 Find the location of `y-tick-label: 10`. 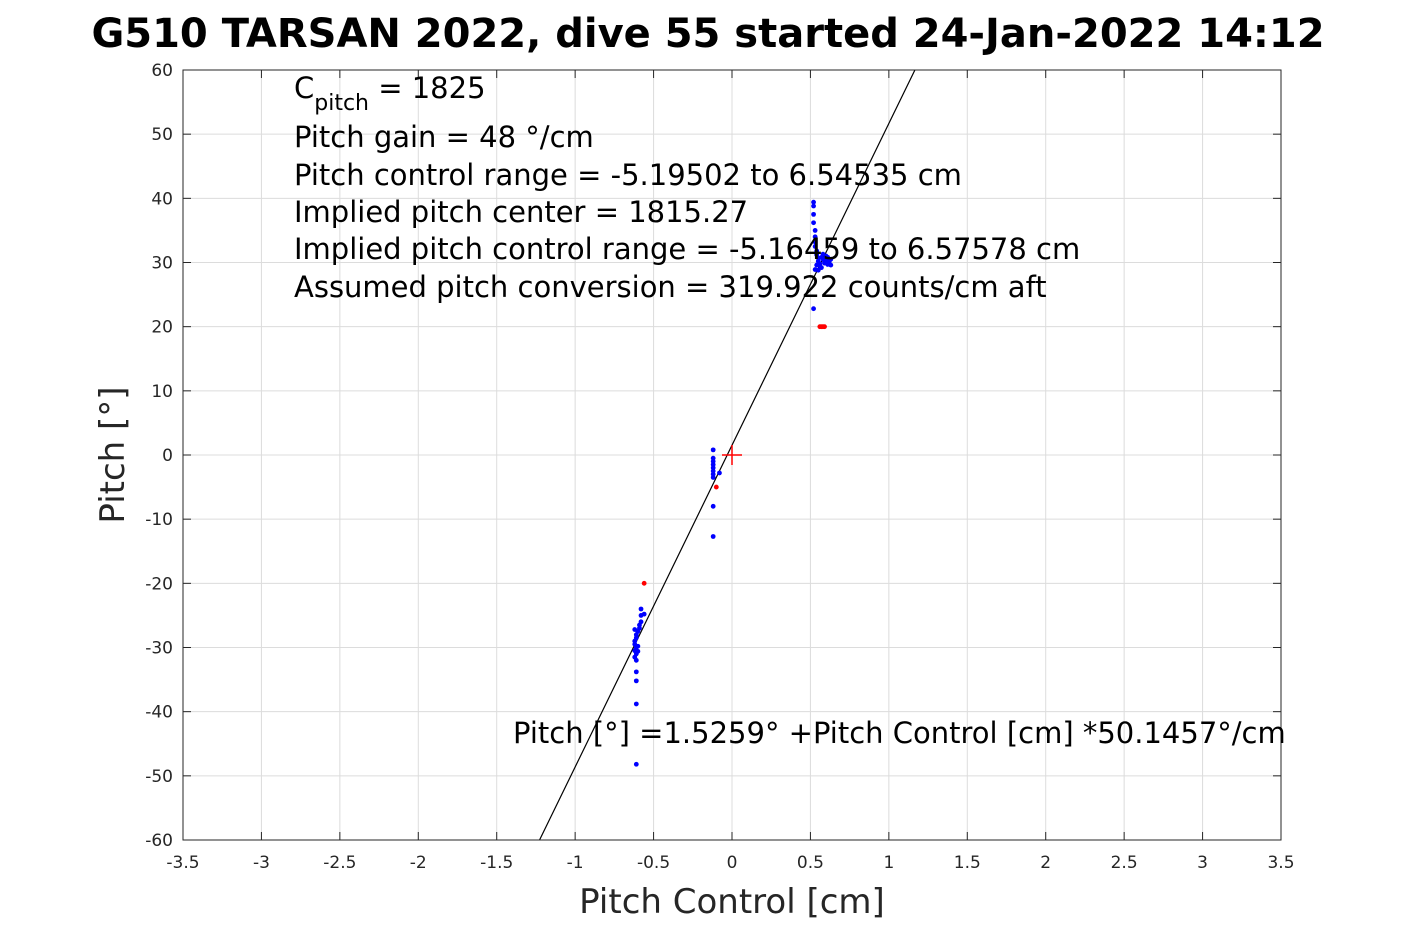

y-tick-label: 10 is located at coordinates (162, 392).